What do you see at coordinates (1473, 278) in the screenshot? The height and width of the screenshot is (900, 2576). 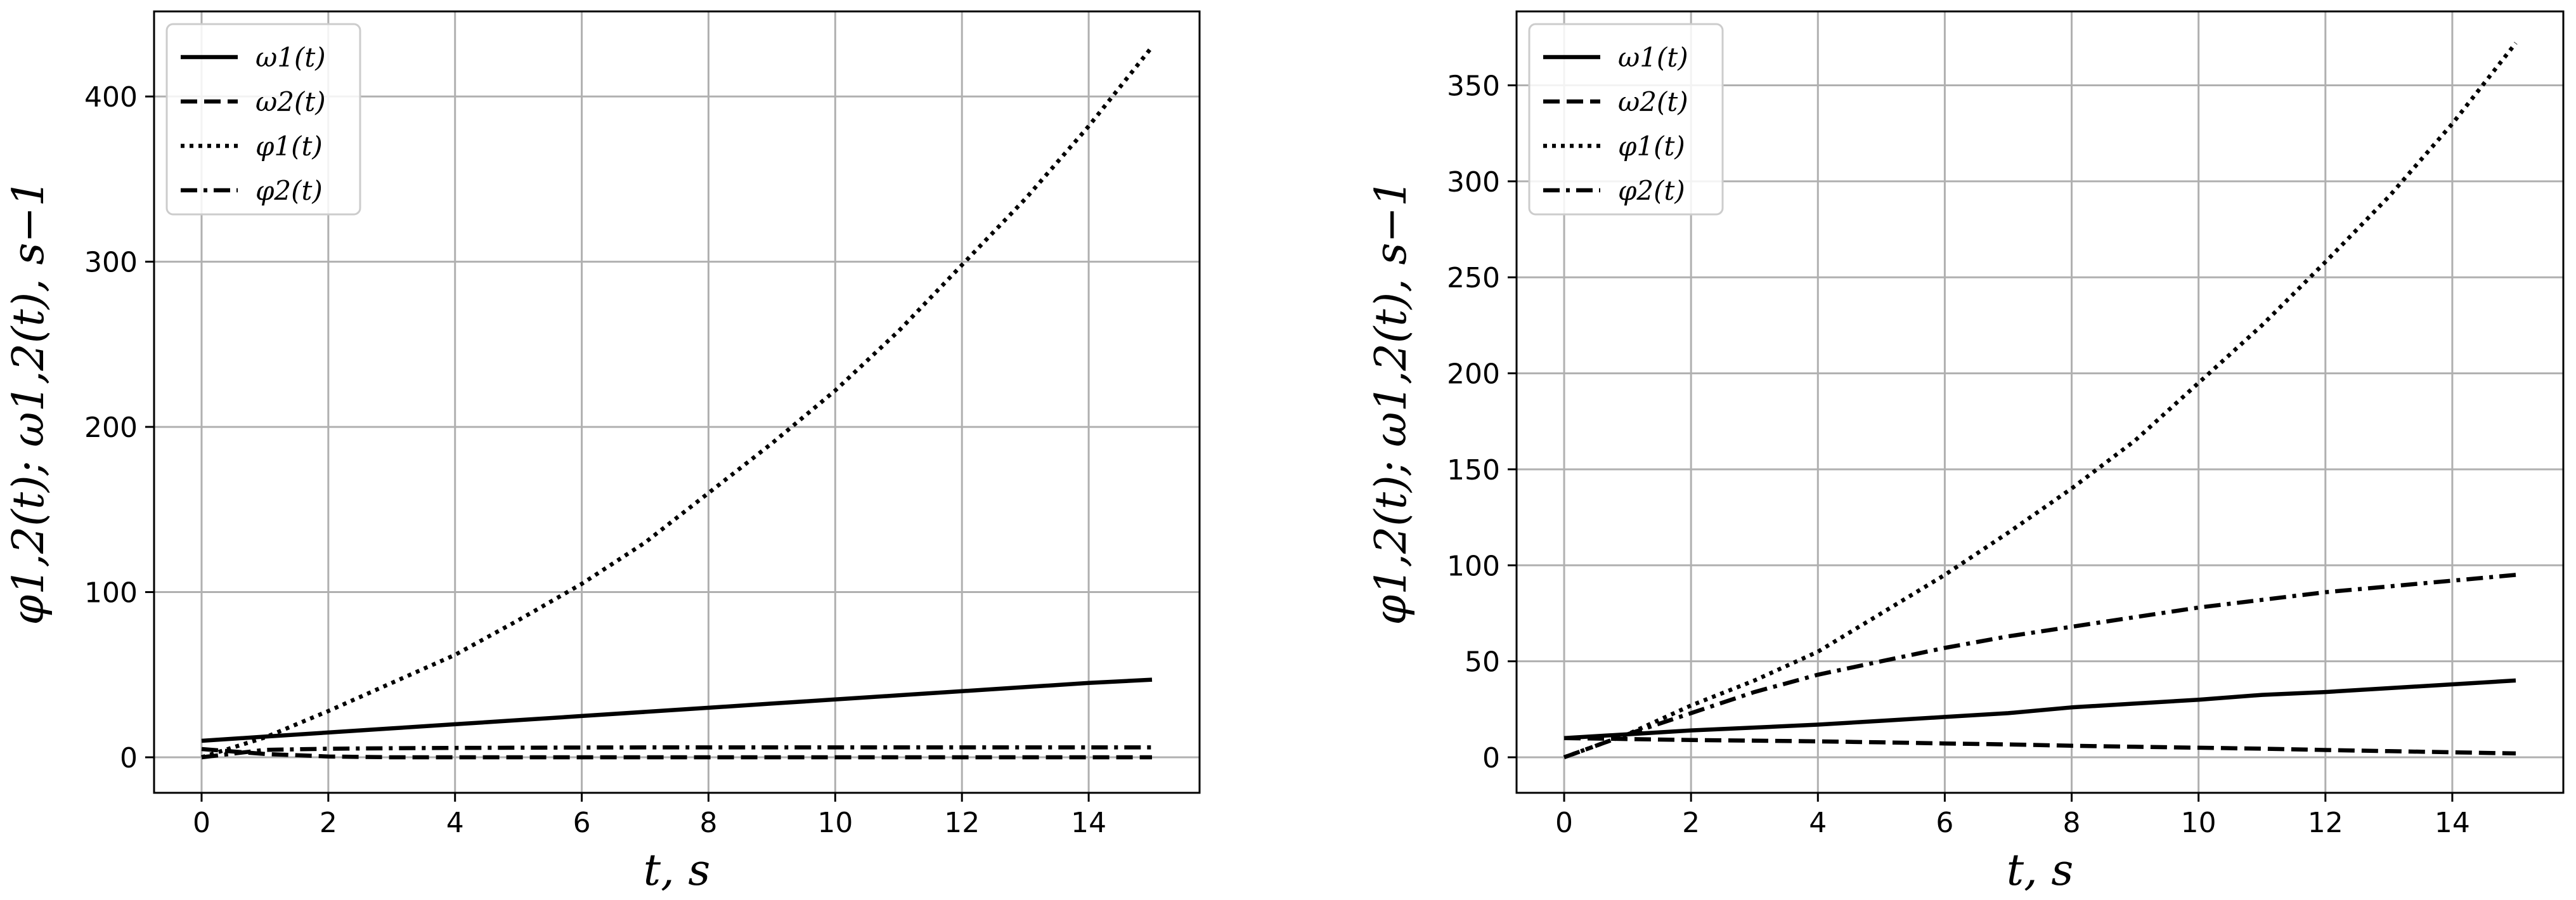 I see `y-tick-label: 250` at bounding box center [1473, 278].